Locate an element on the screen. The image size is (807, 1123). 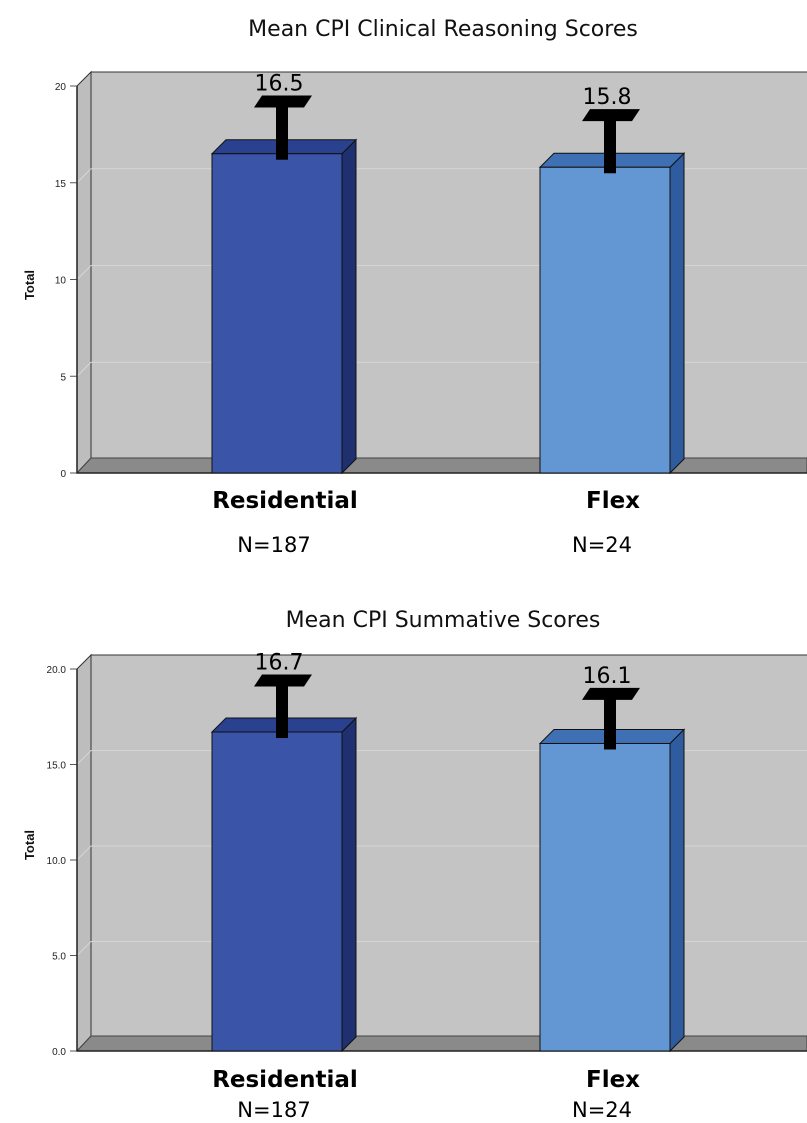
y-tick-label: 20 is located at coordinates (61, 87).